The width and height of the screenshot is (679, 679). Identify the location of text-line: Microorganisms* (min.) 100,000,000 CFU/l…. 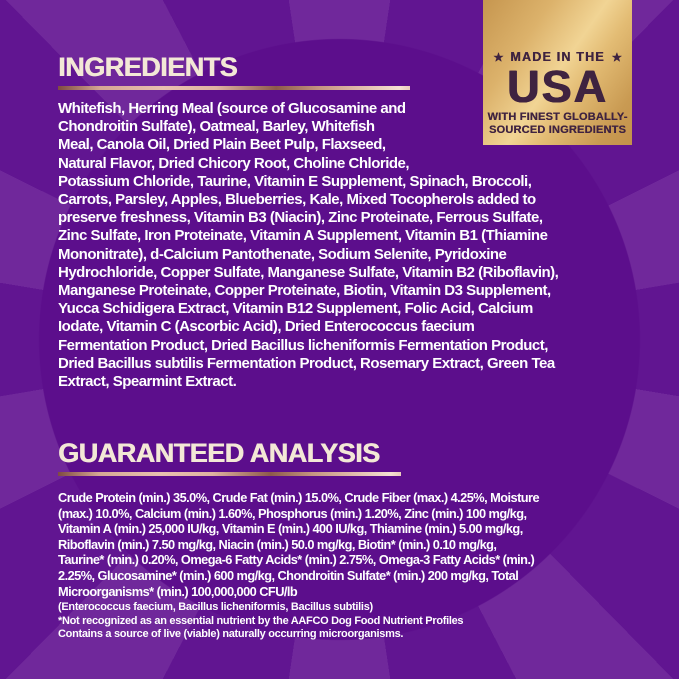
(178, 591).